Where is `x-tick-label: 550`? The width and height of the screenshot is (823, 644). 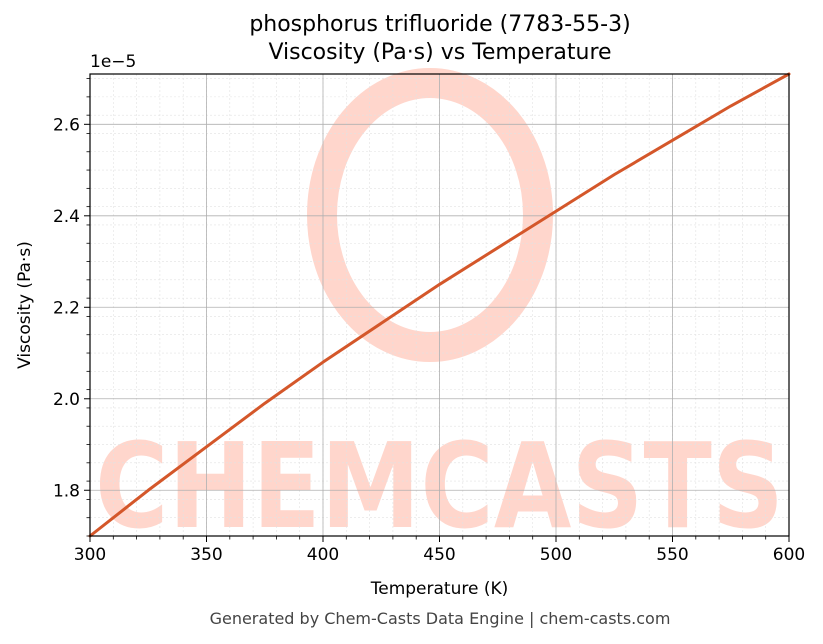 x-tick-label: 550 is located at coordinates (672, 555).